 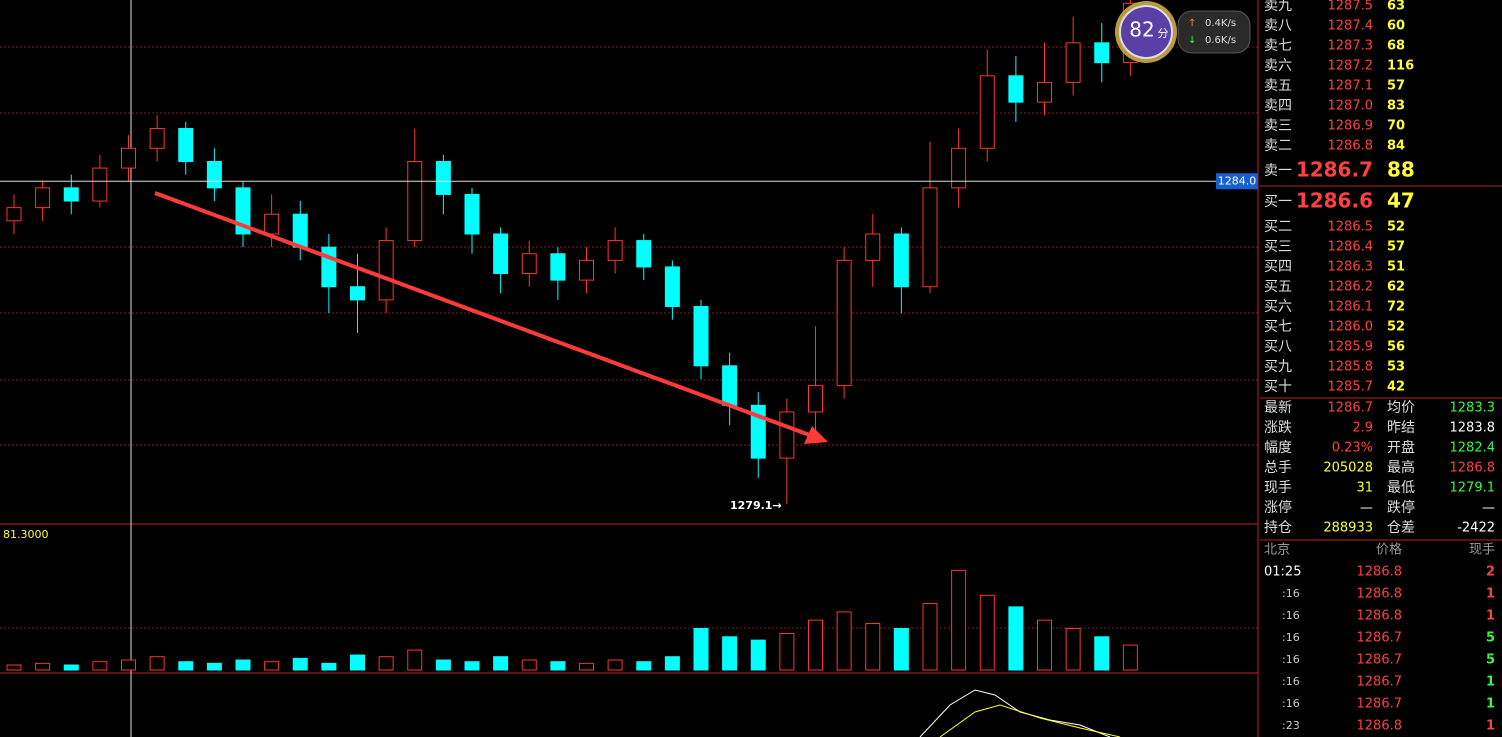 I want to click on book-volume: 52, so click(x=1396, y=327).